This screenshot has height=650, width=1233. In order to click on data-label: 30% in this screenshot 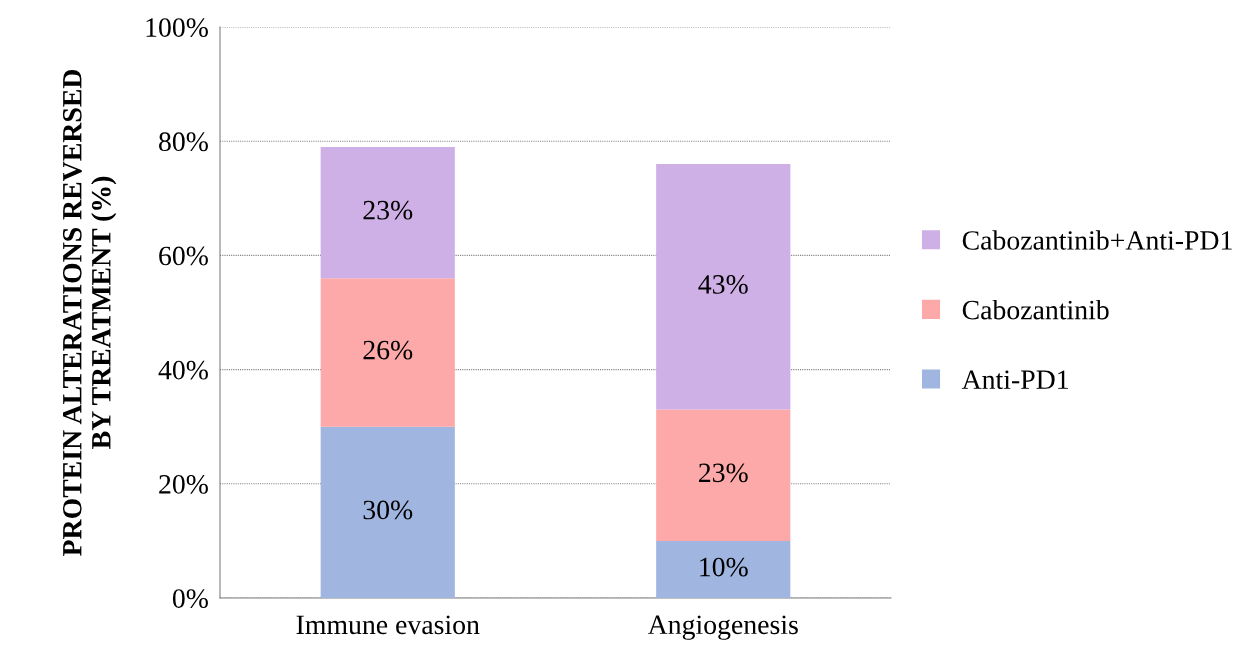, I will do `click(388, 510)`.